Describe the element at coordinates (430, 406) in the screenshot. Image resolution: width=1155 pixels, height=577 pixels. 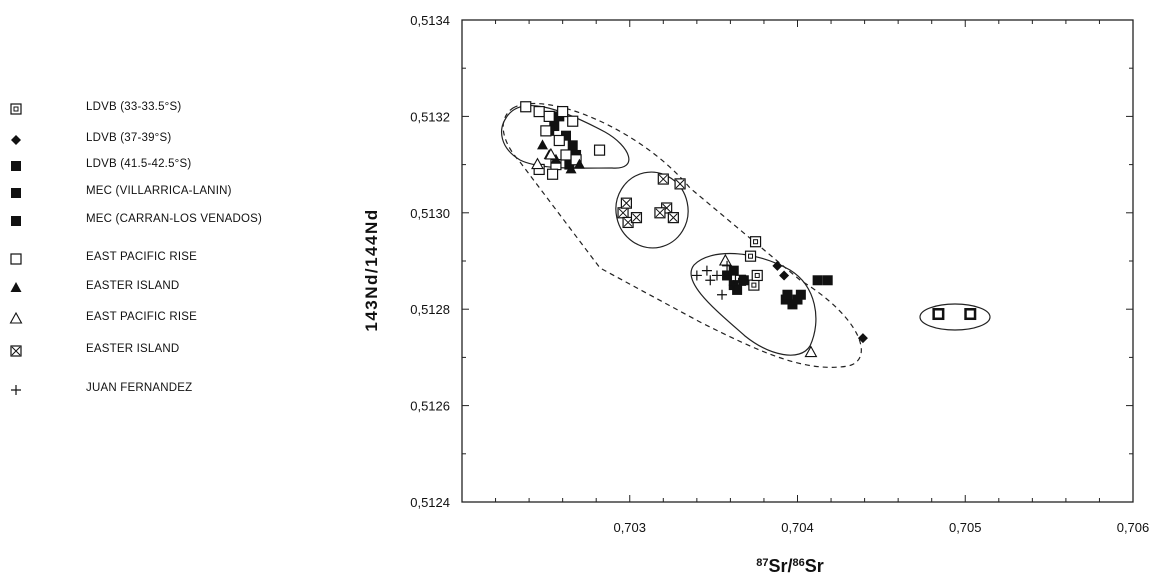
I see `y-tick-label: 0,5126` at that location.